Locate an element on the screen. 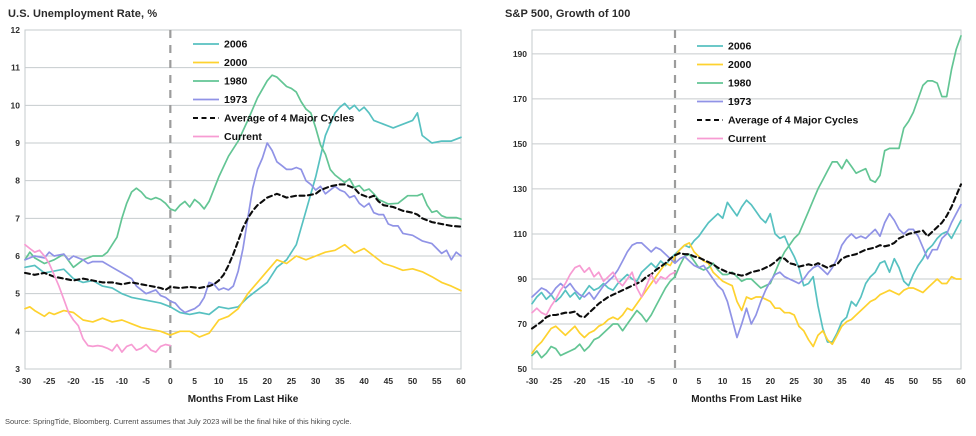  y-tick-label: 3 is located at coordinates (17, 369).